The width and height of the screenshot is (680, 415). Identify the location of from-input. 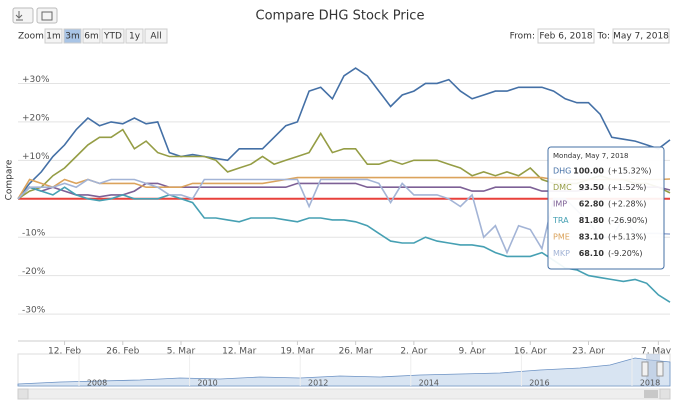
(566, 36).